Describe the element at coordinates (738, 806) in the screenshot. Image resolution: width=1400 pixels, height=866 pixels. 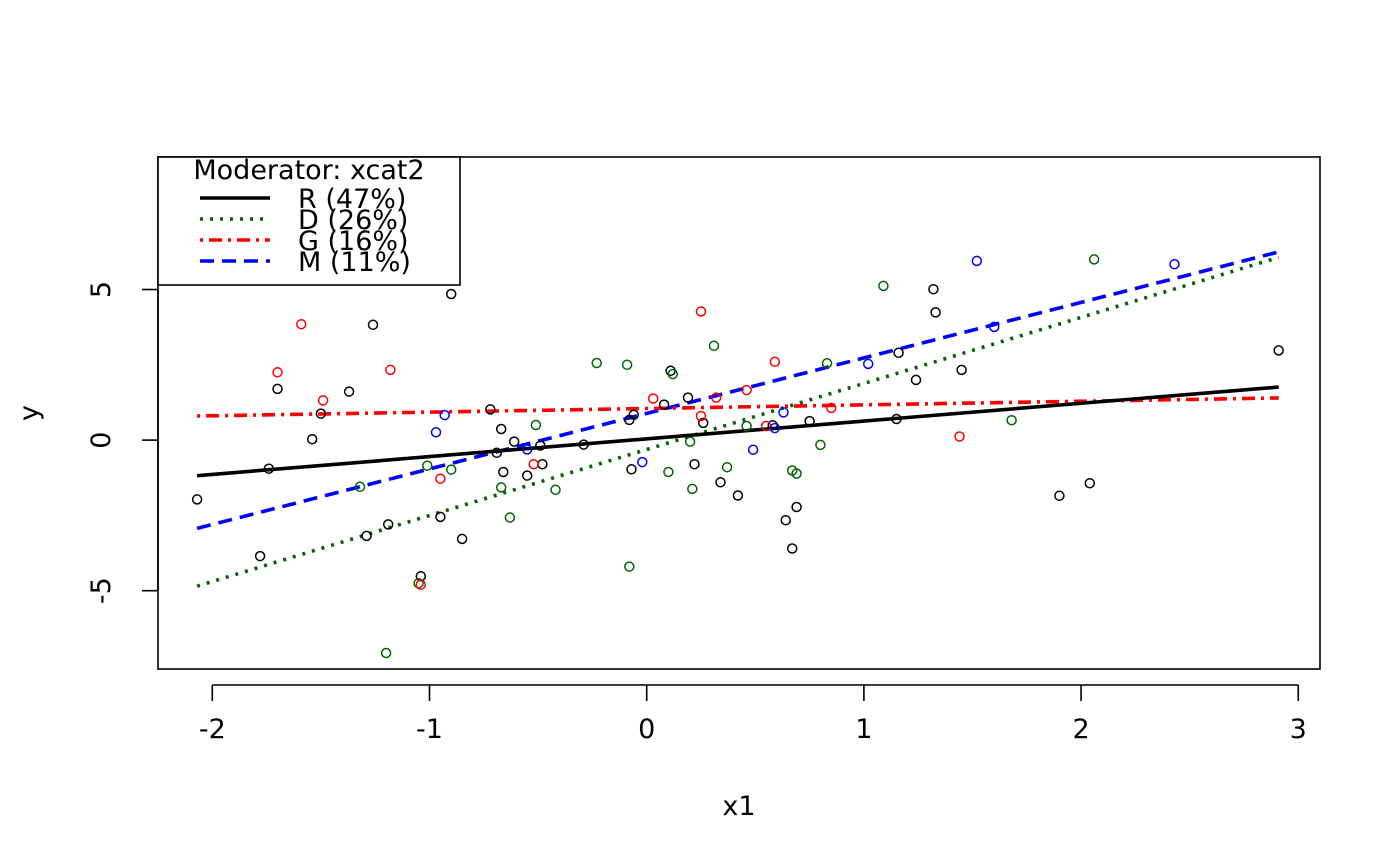
I see `x-axis-title: x1` at that location.